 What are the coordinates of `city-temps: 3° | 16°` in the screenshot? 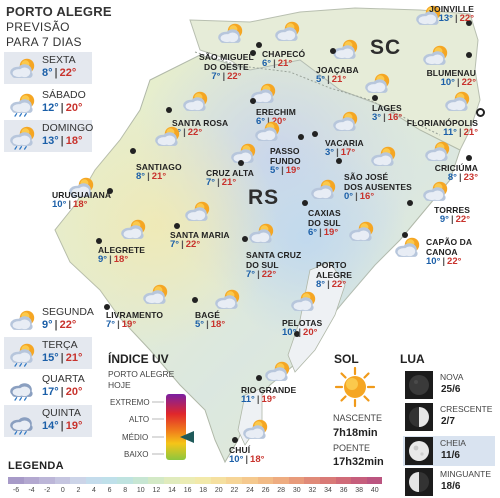 It's located at (387, 118).